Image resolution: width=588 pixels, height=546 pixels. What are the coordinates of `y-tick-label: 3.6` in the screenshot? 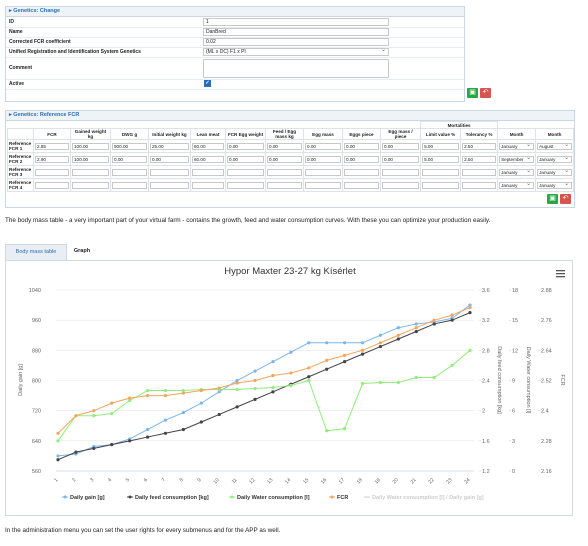 It's located at (486, 291).